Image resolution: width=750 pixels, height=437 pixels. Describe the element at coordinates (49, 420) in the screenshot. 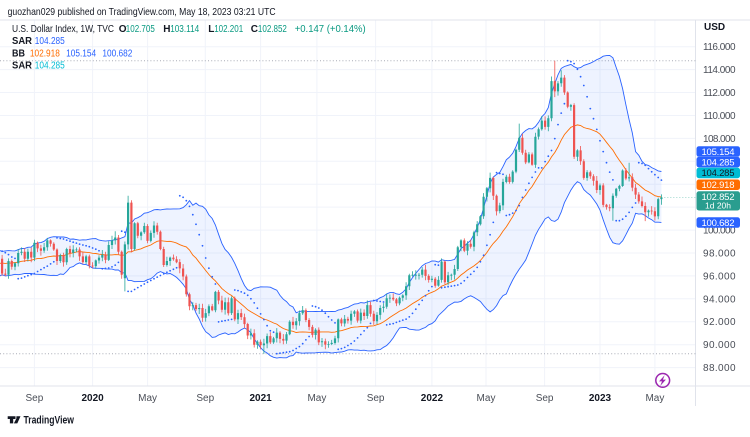

I see `svg-text: TradingView` at that location.